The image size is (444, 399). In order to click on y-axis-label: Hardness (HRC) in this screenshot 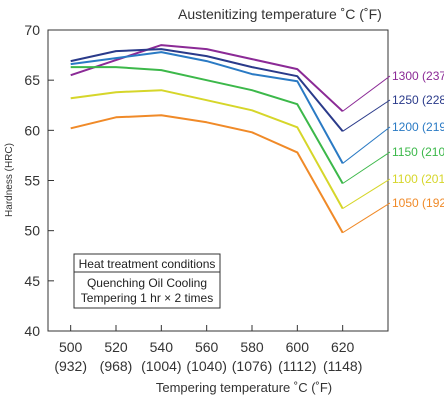, I will do `click(9, 180)`.